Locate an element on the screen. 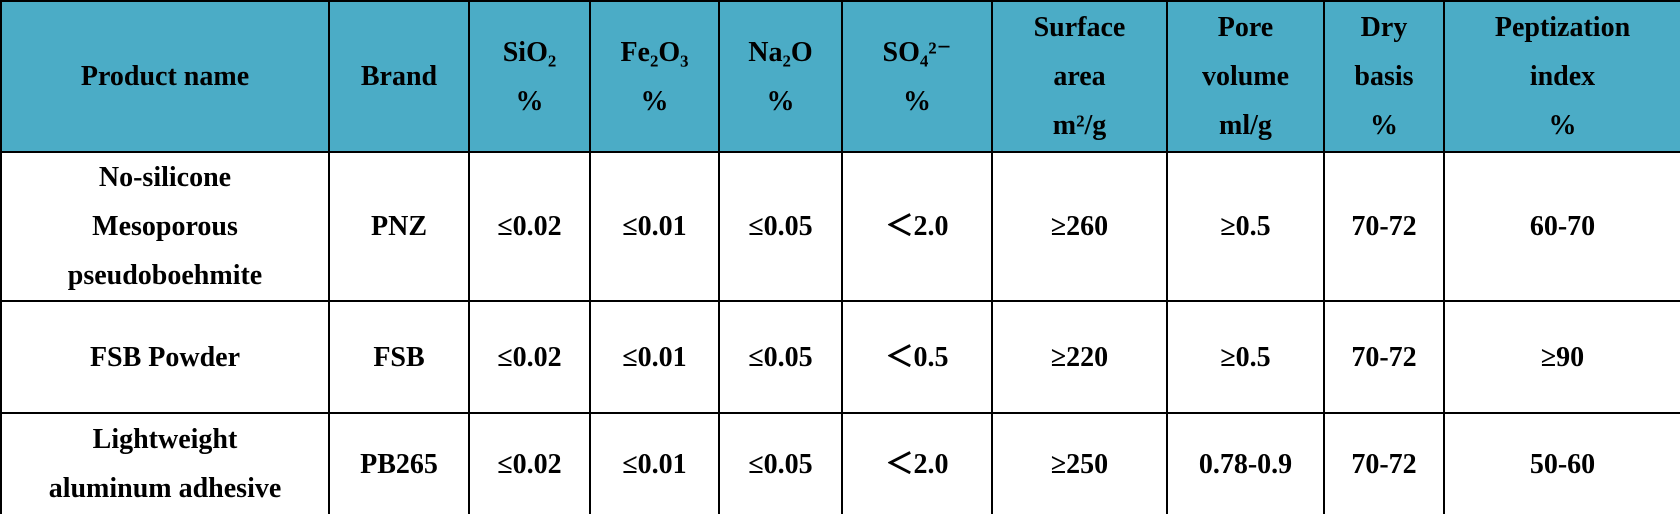 This screenshot has width=1680, height=514. header-cell: Peptization index% is located at coordinates (1561, 76).